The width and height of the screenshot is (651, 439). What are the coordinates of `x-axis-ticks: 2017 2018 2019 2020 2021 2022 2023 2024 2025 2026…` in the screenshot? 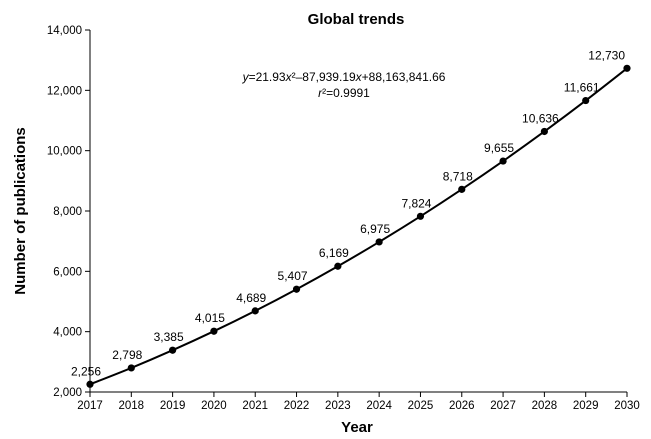 It's located at (358, 402).